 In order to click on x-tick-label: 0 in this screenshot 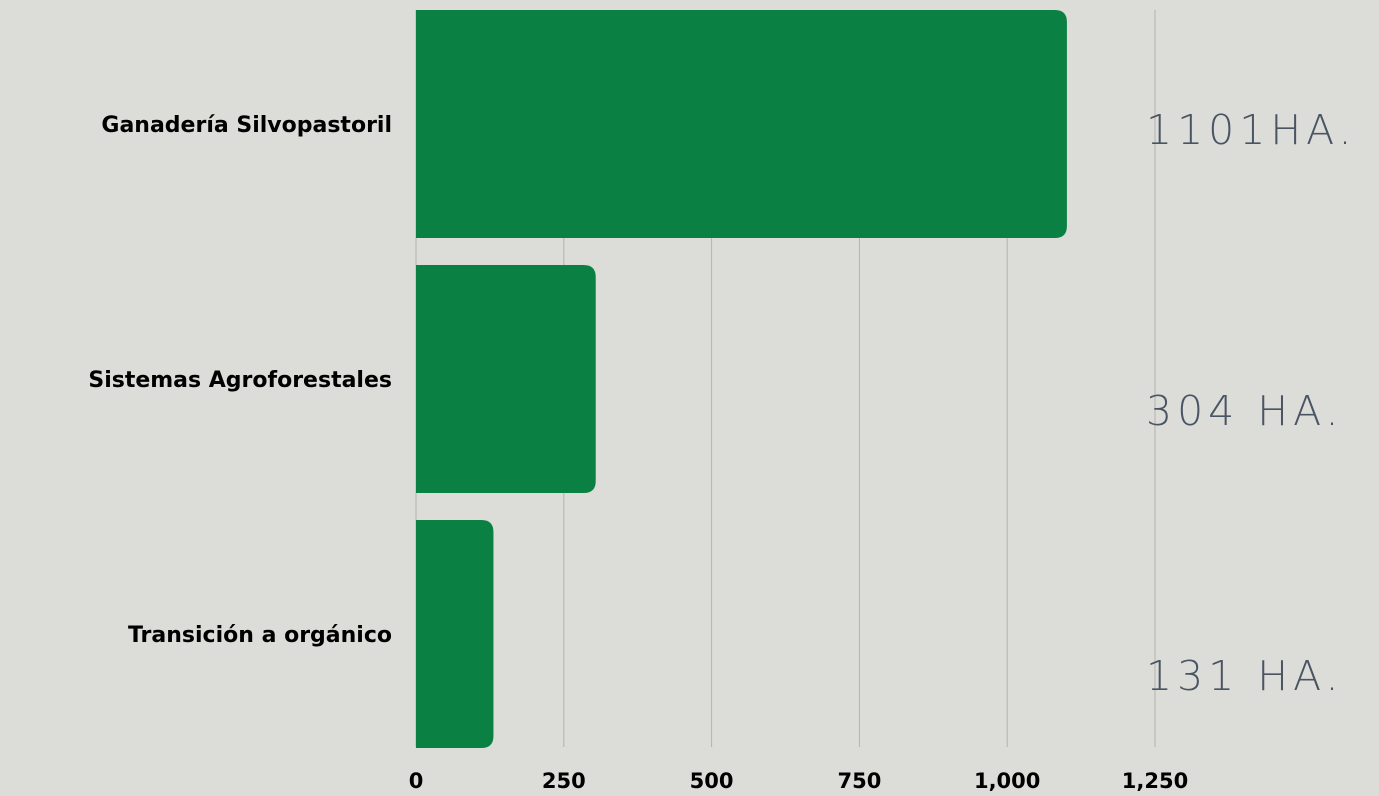, I will do `click(416, 781)`.